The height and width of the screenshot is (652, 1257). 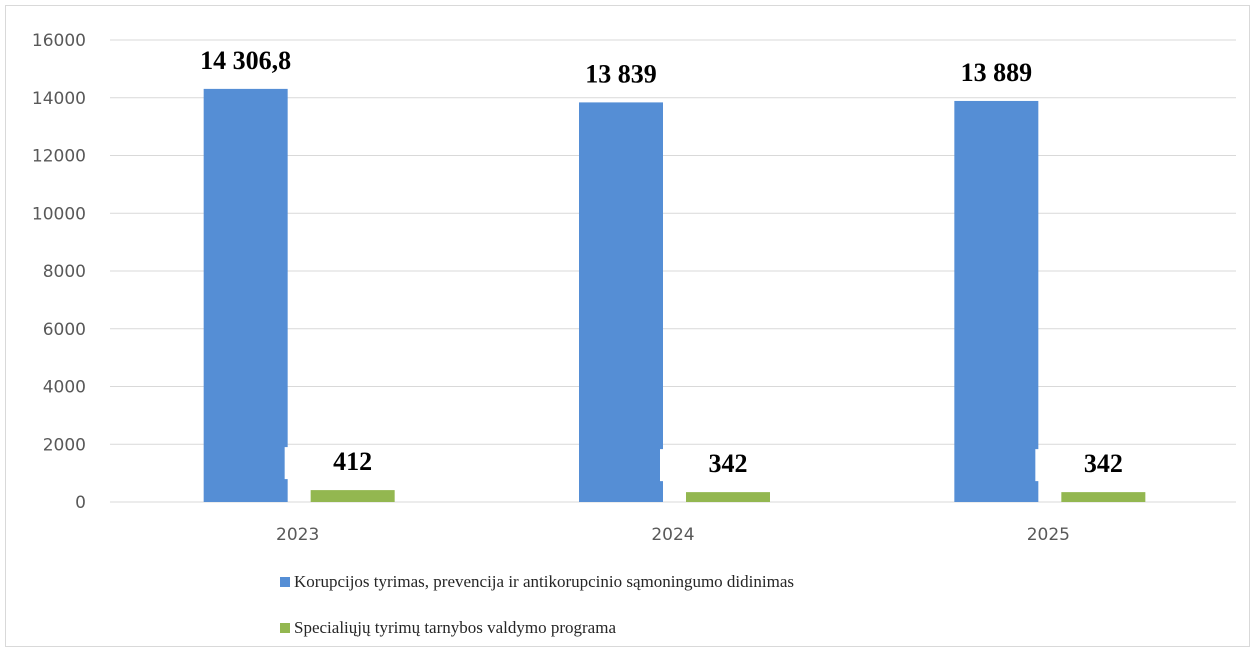 I want to click on data-label: 13 839, so click(x=621, y=73).